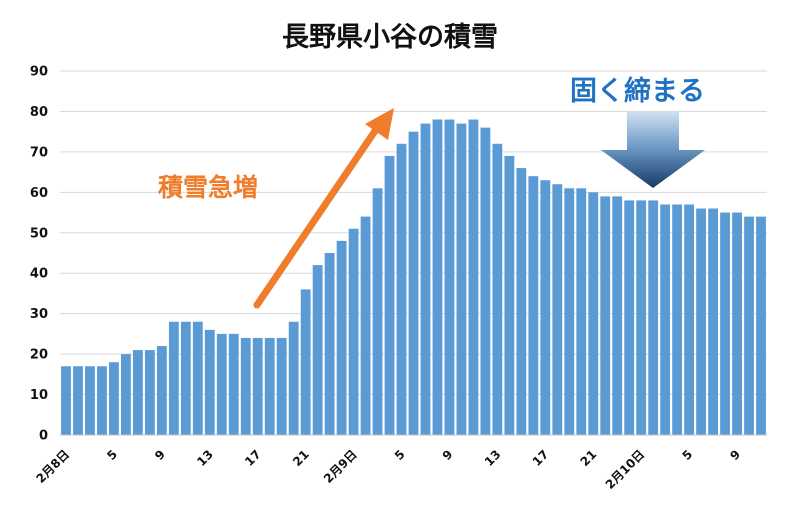  Describe the element at coordinates (39, 355) in the screenshot. I see `y-tick-label: 20` at that location.